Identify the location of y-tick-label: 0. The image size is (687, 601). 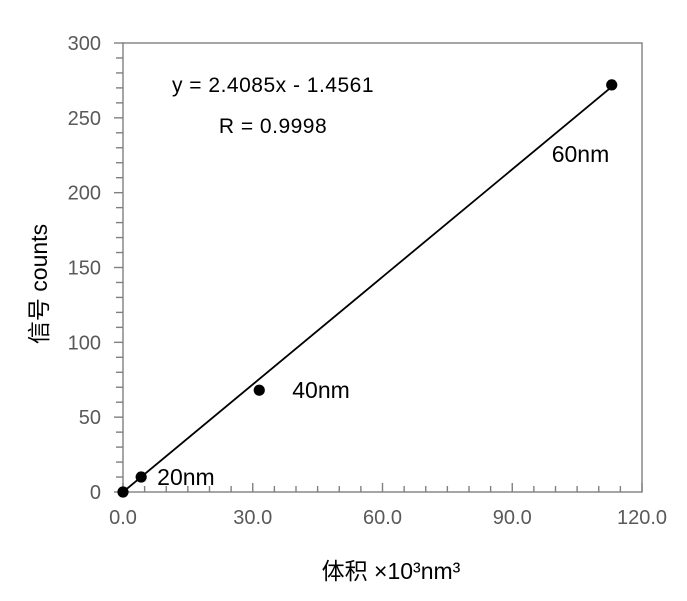
(95, 493).